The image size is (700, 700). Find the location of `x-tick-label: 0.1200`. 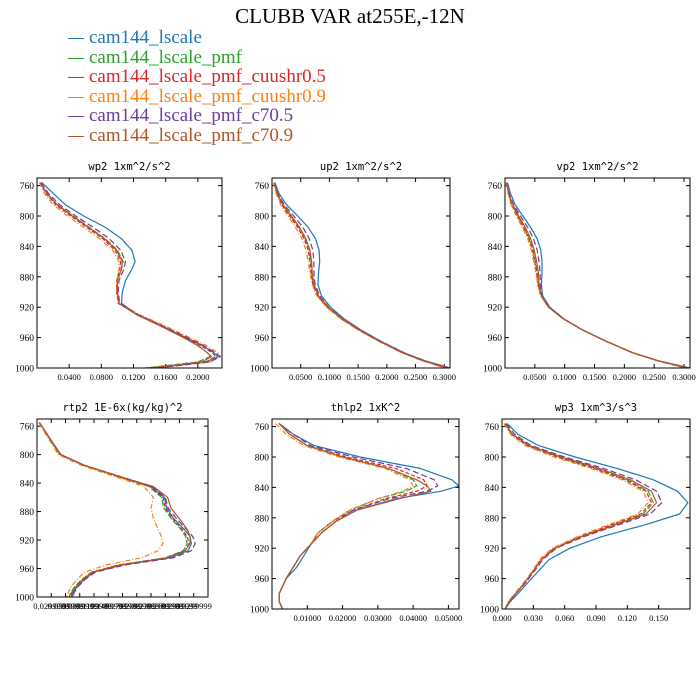

x-tick-label: 0.1200 is located at coordinates (133, 377).